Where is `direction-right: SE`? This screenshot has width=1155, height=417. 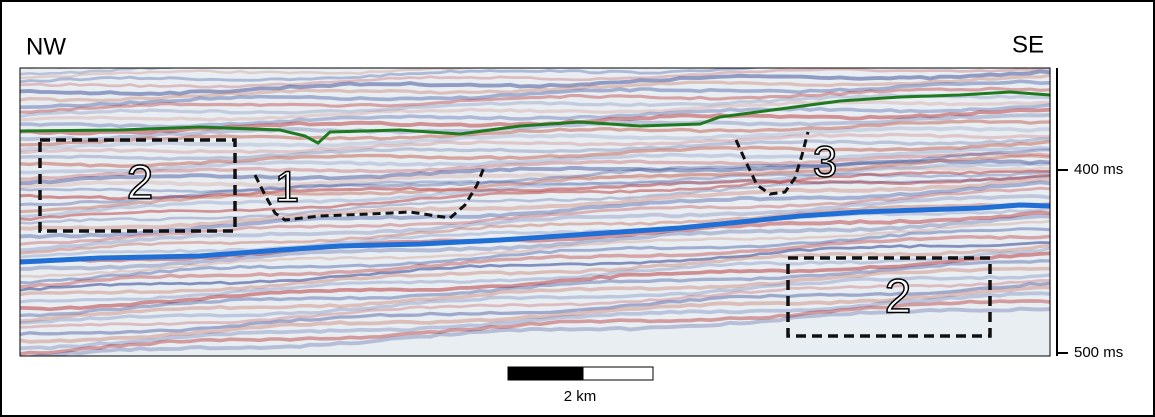 direction-right: SE is located at coordinates (1028, 44).